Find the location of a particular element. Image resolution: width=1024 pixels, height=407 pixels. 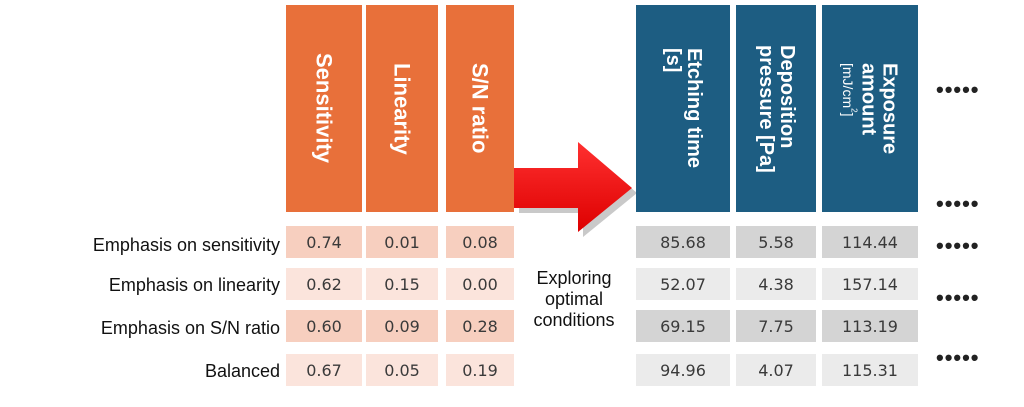

header-linearity: Linearity is located at coordinates (402, 108).